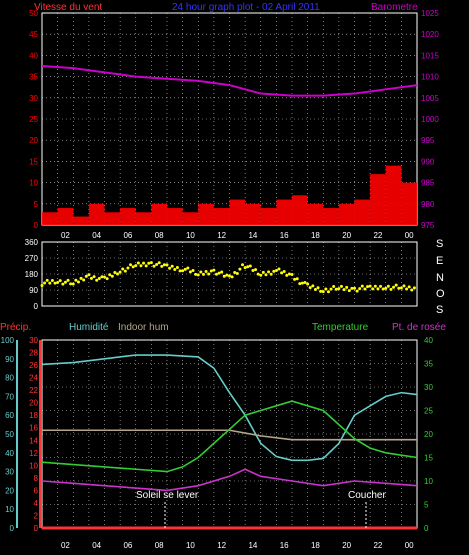 This screenshot has width=469, height=555. I want to click on x-tick-label: 20, so click(346, 235).